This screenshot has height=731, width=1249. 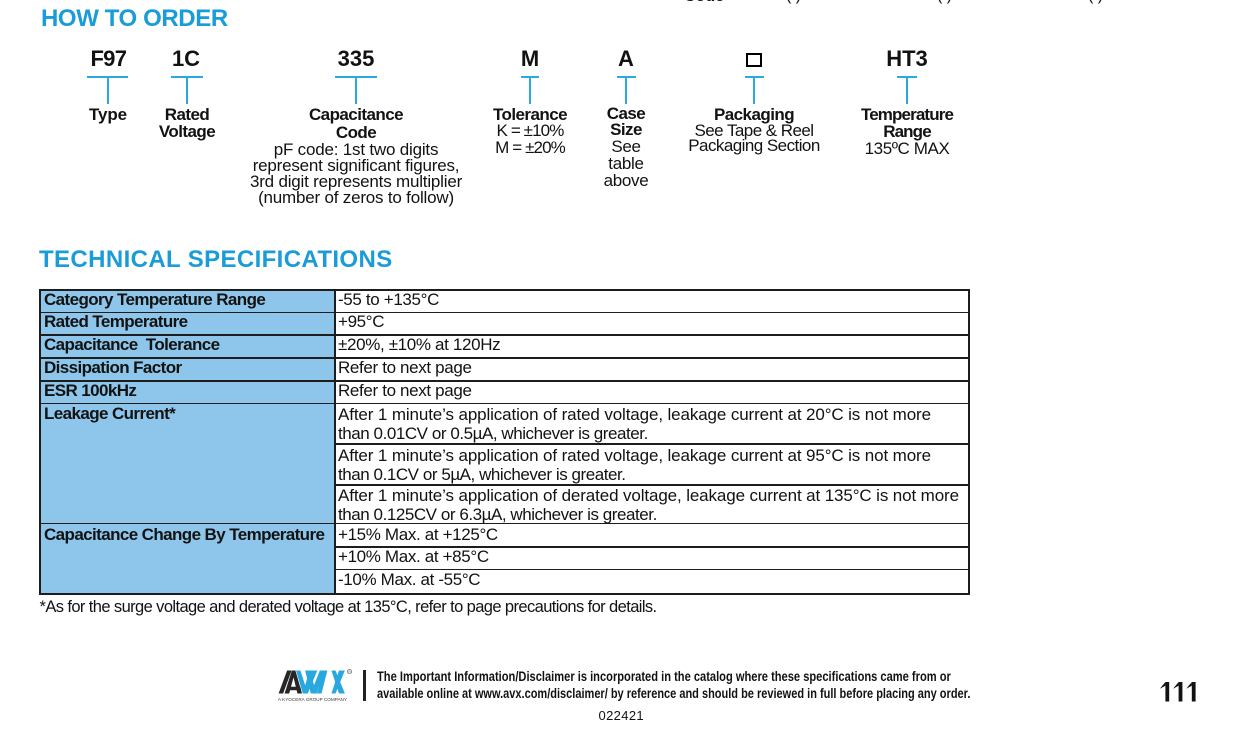 I want to click on svg-text: R, so click(x=349, y=672).